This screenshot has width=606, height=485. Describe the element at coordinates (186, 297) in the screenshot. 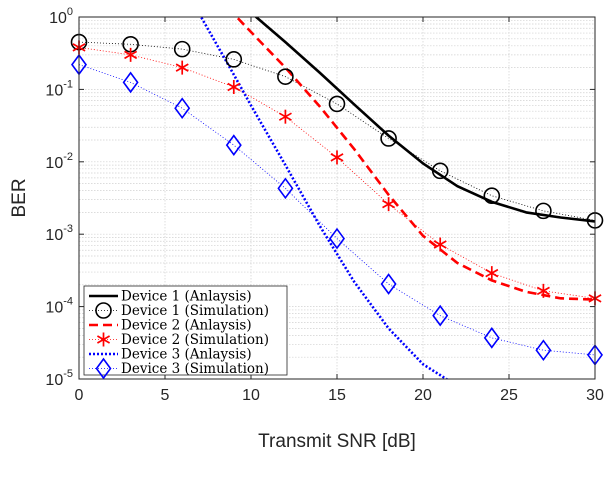

I see `legend-label: Device 1 (Anlaysis)` at that location.